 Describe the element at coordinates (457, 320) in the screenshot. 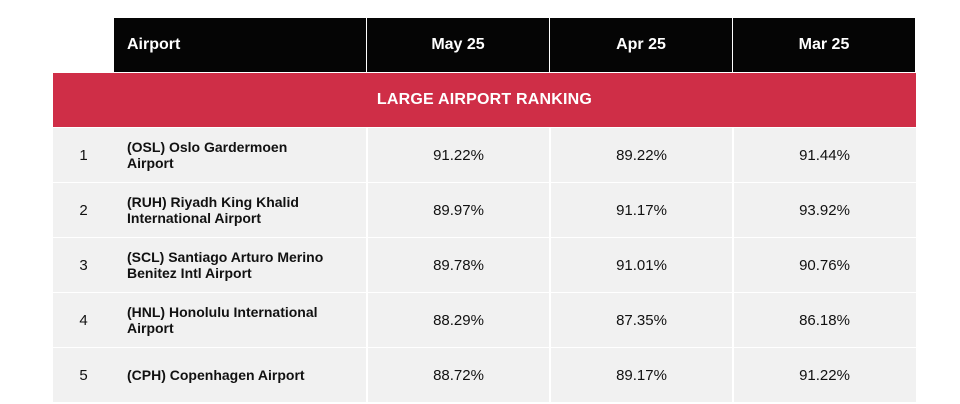

I see `may-cell: 88.29%` at that location.